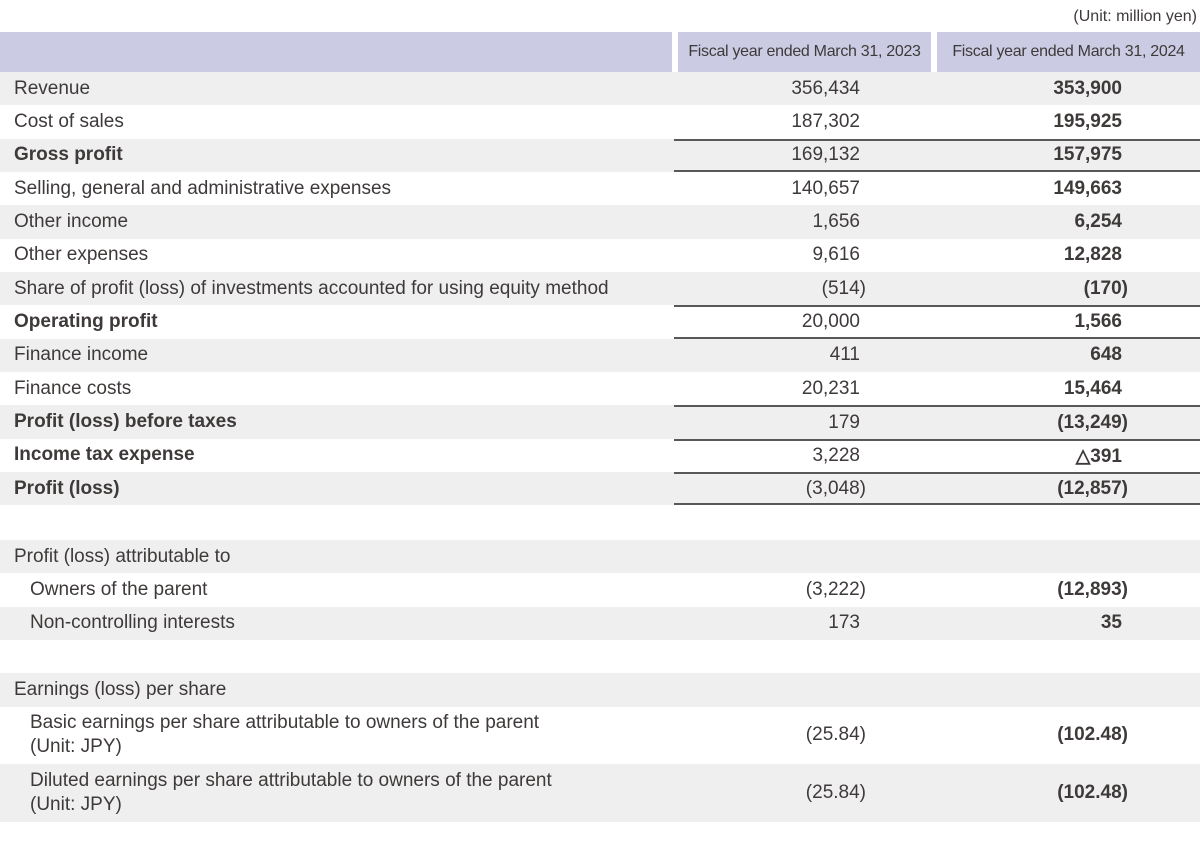 This screenshot has height=842, width=1200. What do you see at coordinates (937, 388) in the screenshot?
I see `row-values: 20,231 15,464` at bounding box center [937, 388].